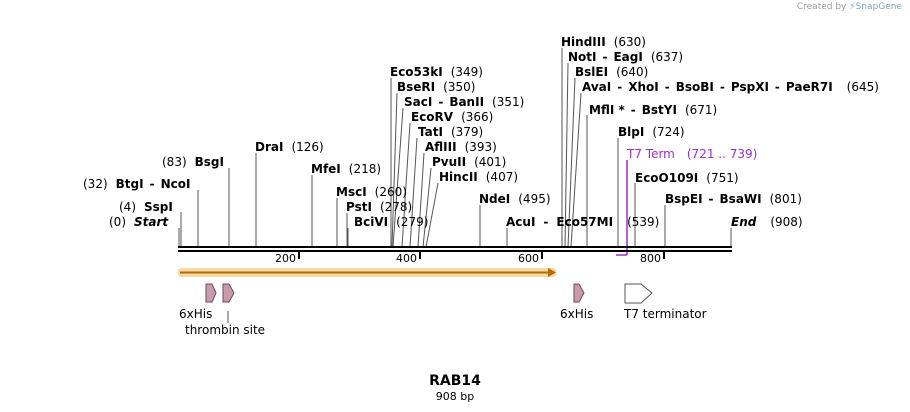 The image size is (910, 412). Describe the element at coordinates (643, 87) in the screenshot. I see `site-name-2: XhoI` at that location.